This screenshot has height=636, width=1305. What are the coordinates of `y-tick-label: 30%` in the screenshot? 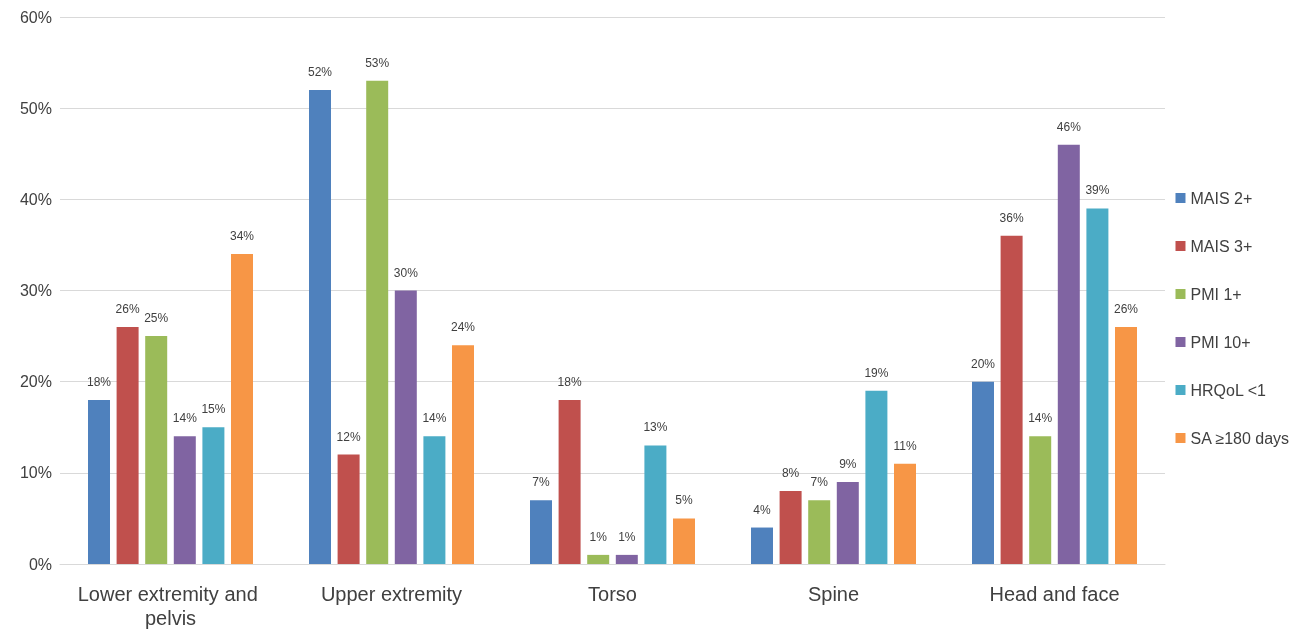 It's located at (35, 290).